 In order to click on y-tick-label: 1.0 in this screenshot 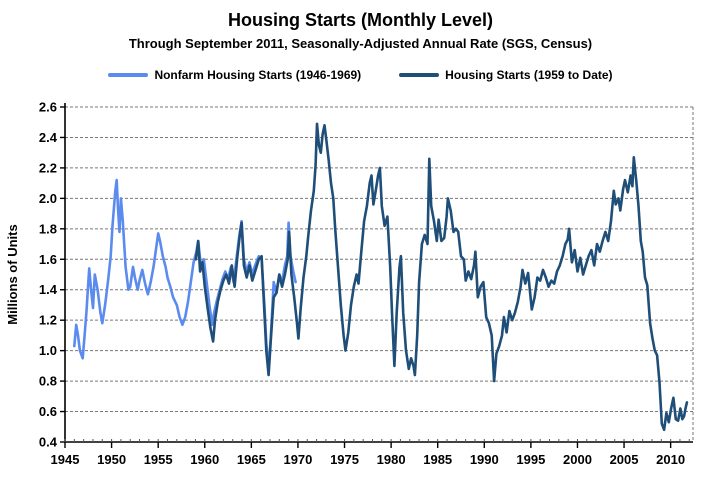, I will do `click(48, 350)`.